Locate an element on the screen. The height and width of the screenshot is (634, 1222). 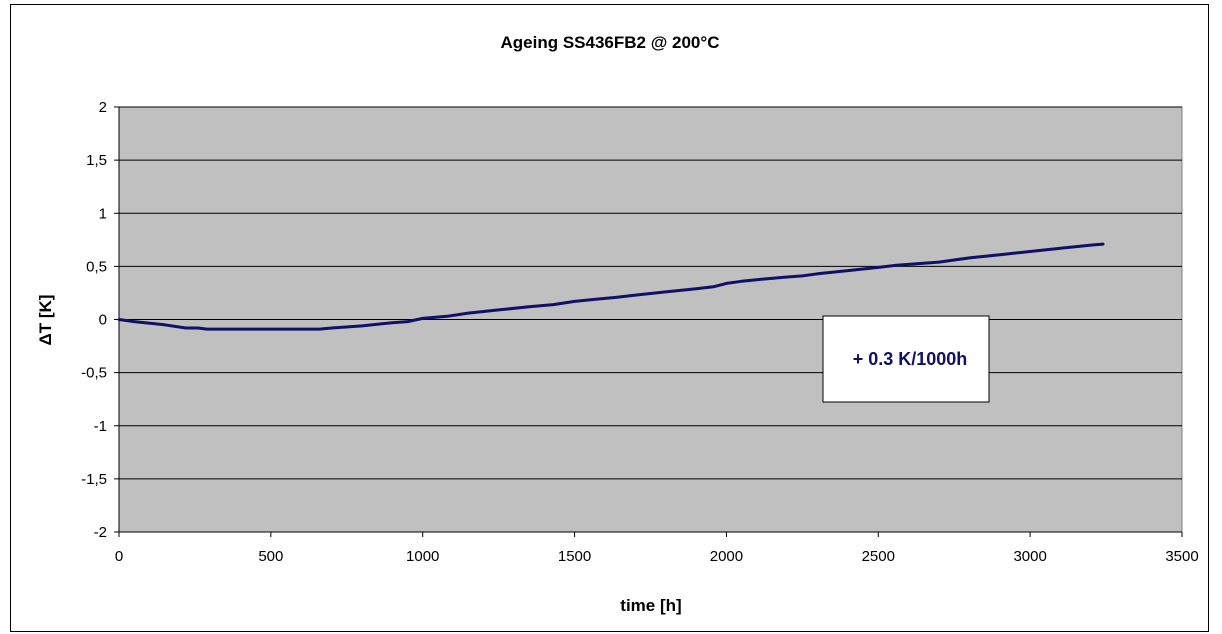
y-tick-label: -0,5 is located at coordinates (94, 373).